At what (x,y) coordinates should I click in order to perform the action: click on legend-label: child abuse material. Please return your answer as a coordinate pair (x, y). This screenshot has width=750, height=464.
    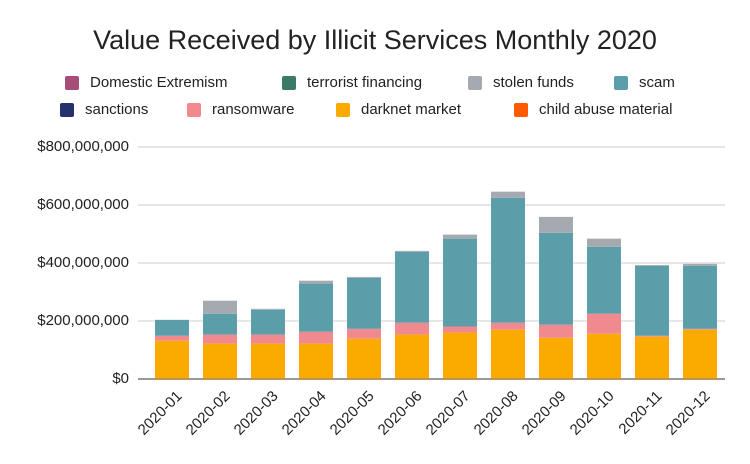
    Looking at the image, I should click on (605, 109).